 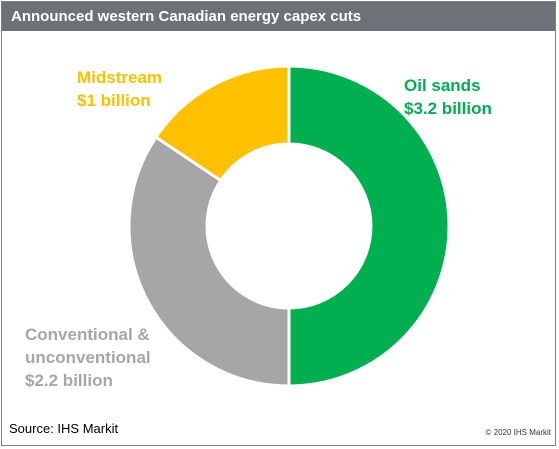 I want to click on label-conventional-name-line2: unconventional, so click(x=88, y=357).